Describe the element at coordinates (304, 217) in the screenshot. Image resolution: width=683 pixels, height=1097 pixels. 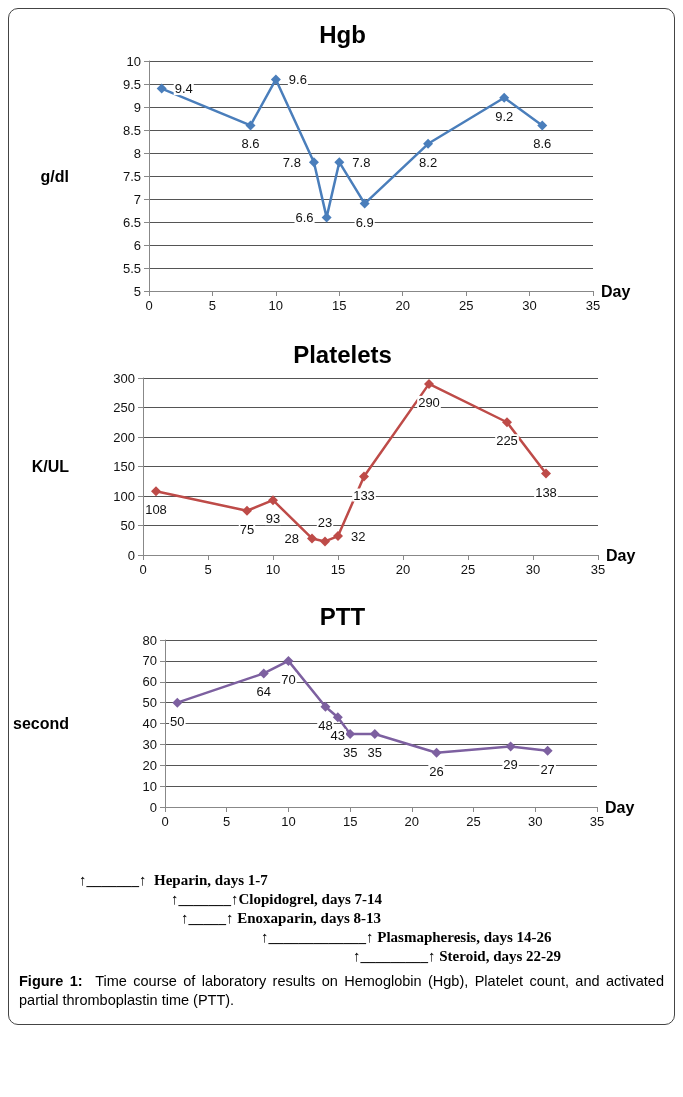
I see `data-label: 6.6` at that location.